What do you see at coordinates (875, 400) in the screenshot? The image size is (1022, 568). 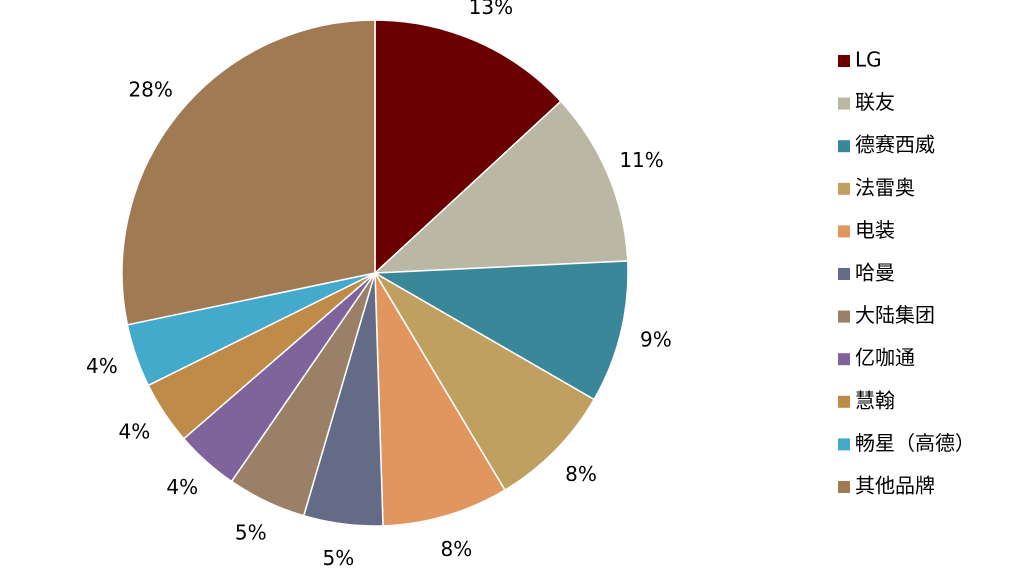 I see `legend-label: 慧翰` at bounding box center [875, 400].